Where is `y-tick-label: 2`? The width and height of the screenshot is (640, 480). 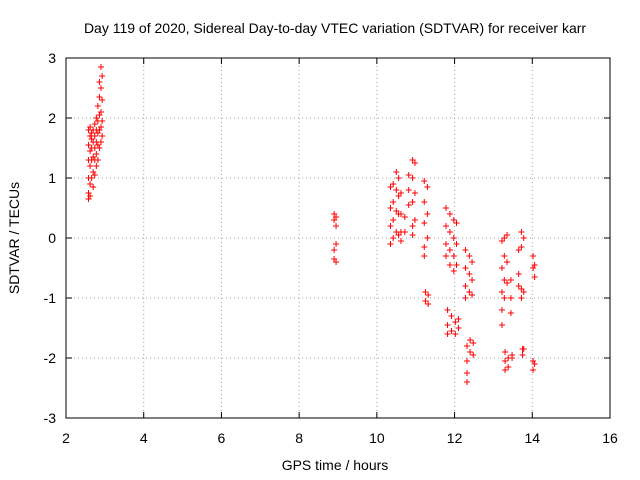
y-tick-label: 2 is located at coordinates (52, 118).